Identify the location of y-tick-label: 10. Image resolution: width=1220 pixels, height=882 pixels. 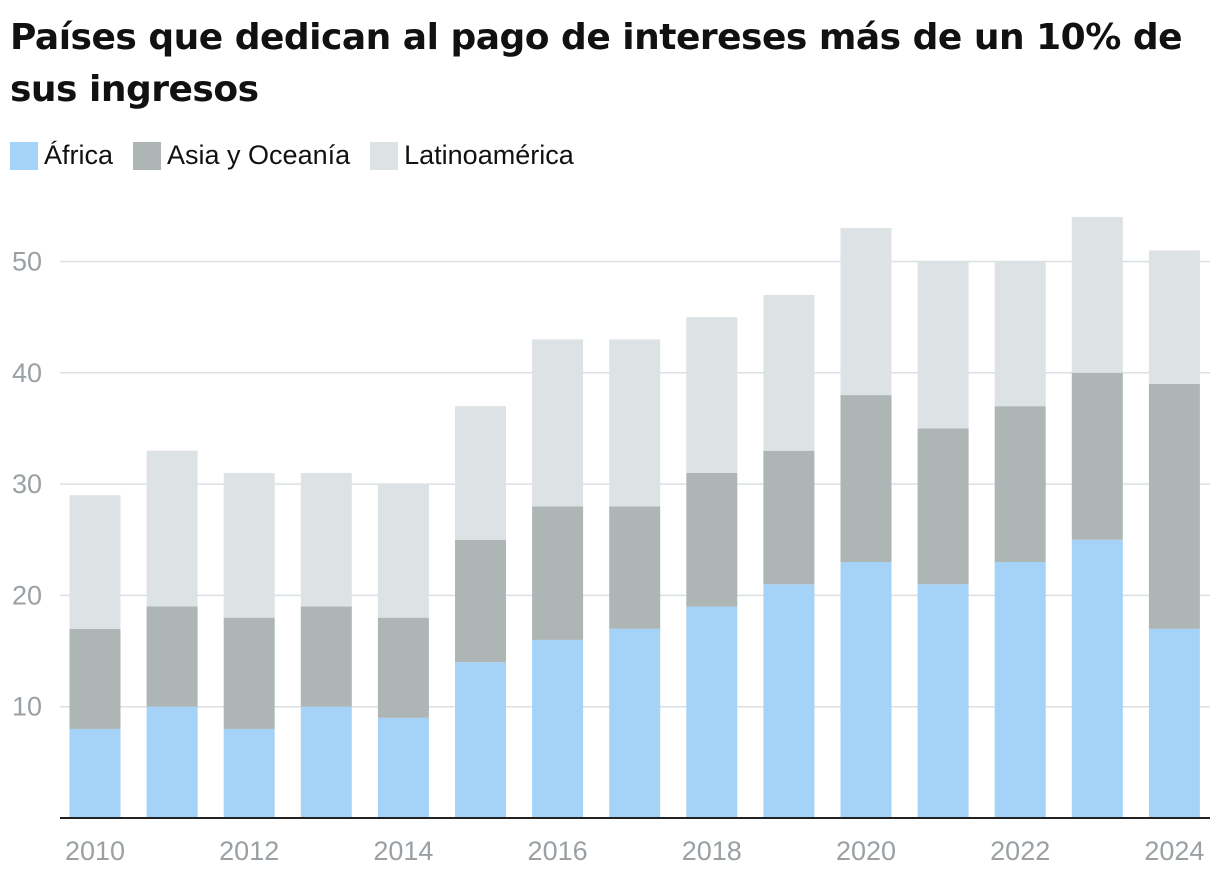
(27, 707).